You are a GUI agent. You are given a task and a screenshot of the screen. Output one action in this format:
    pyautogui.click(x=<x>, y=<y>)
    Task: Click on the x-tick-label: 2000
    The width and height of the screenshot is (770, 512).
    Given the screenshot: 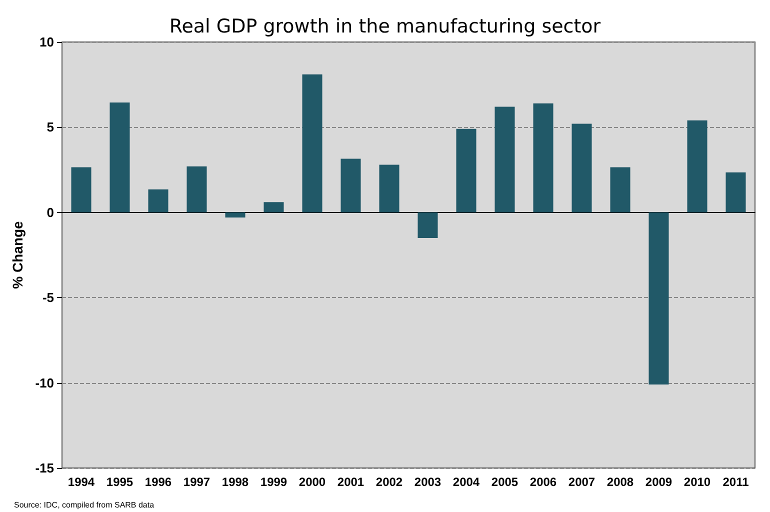 What is the action you would take?
    pyautogui.click(x=312, y=482)
    